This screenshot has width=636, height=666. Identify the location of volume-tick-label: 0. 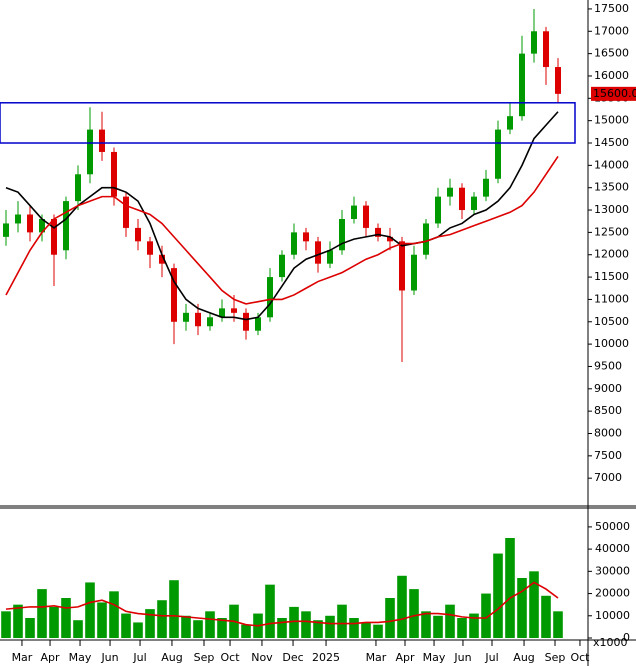
(626, 637).